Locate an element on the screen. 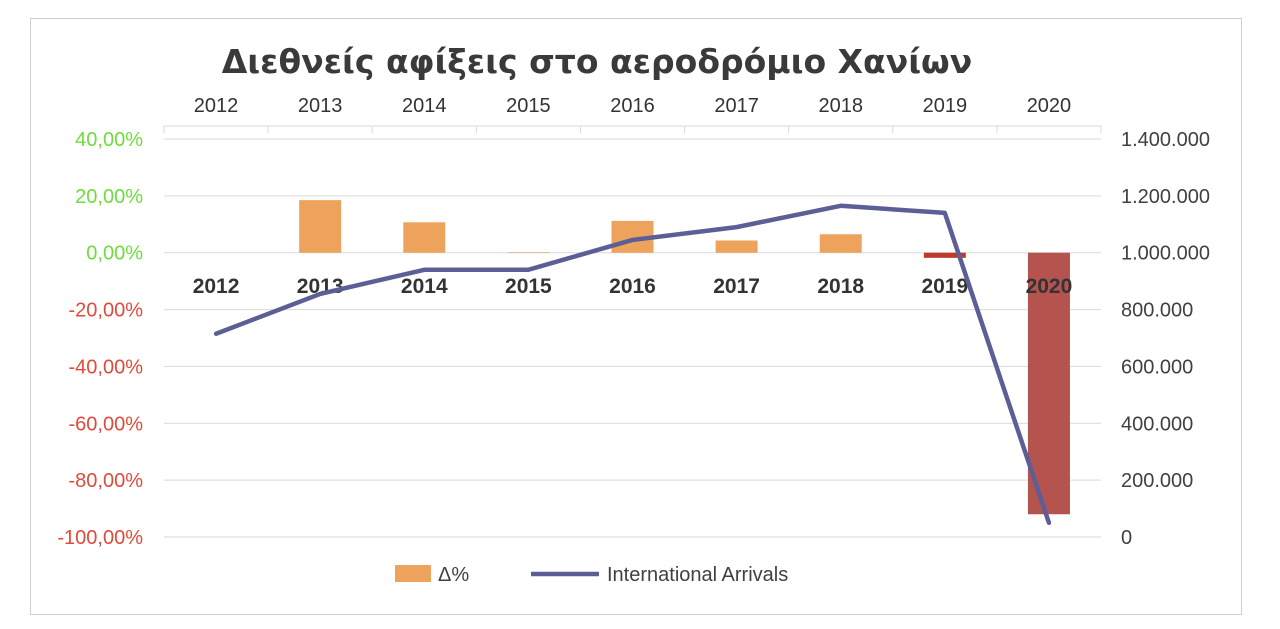  mid-tick-label: 2020 is located at coordinates (1049, 286).